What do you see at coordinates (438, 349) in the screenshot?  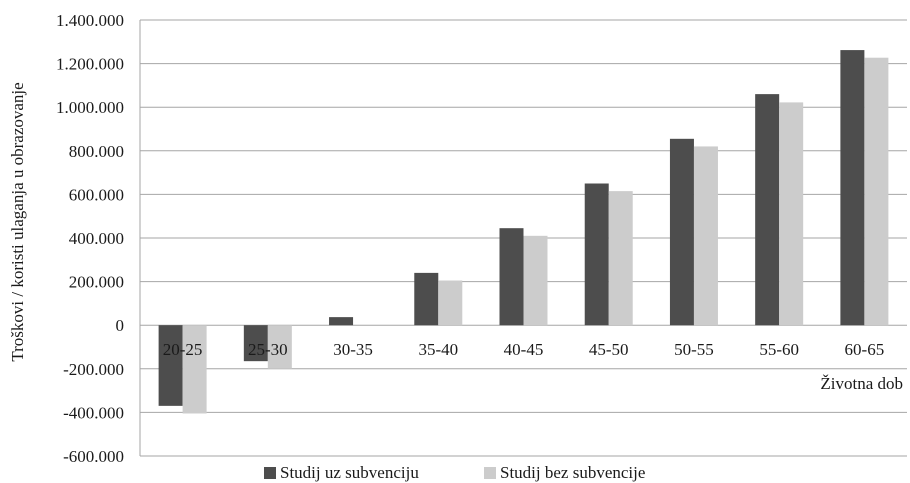 I see `x-tick-label: 35-40` at bounding box center [438, 349].